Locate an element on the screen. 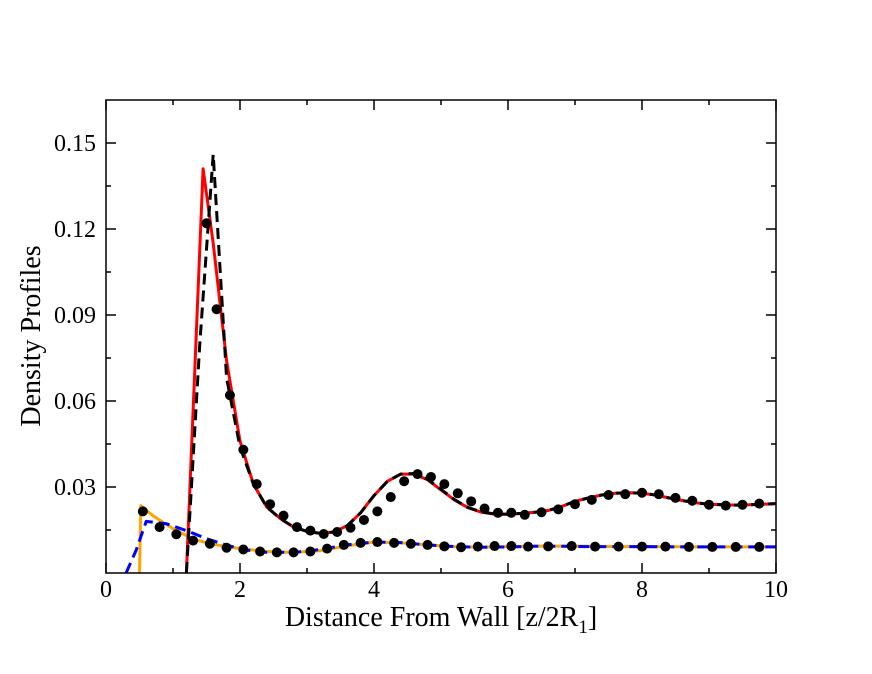 Image resolution: width=872 pixels, height=674 pixels. x-tick-label: 10 is located at coordinates (776, 590).